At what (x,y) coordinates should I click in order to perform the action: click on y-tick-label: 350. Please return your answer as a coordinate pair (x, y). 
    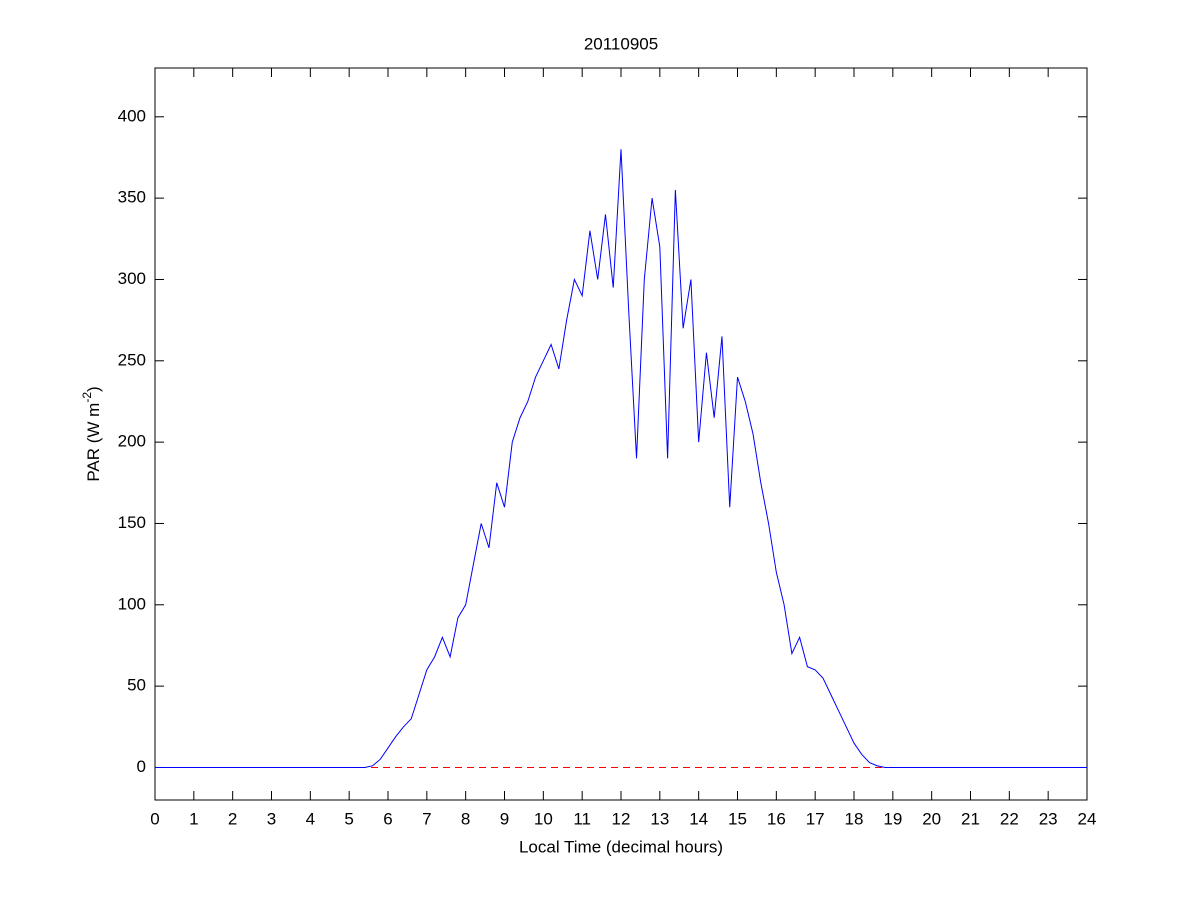
    Looking at the image, I should click on (132, 197).